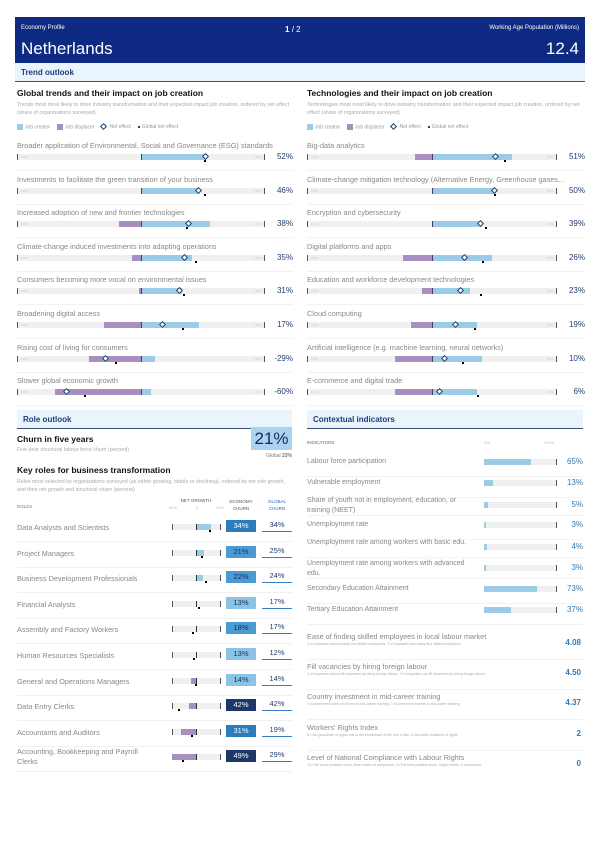 This screenshot has height=848, width=600. I want to click on net-value: 46%, so click(284, 190).